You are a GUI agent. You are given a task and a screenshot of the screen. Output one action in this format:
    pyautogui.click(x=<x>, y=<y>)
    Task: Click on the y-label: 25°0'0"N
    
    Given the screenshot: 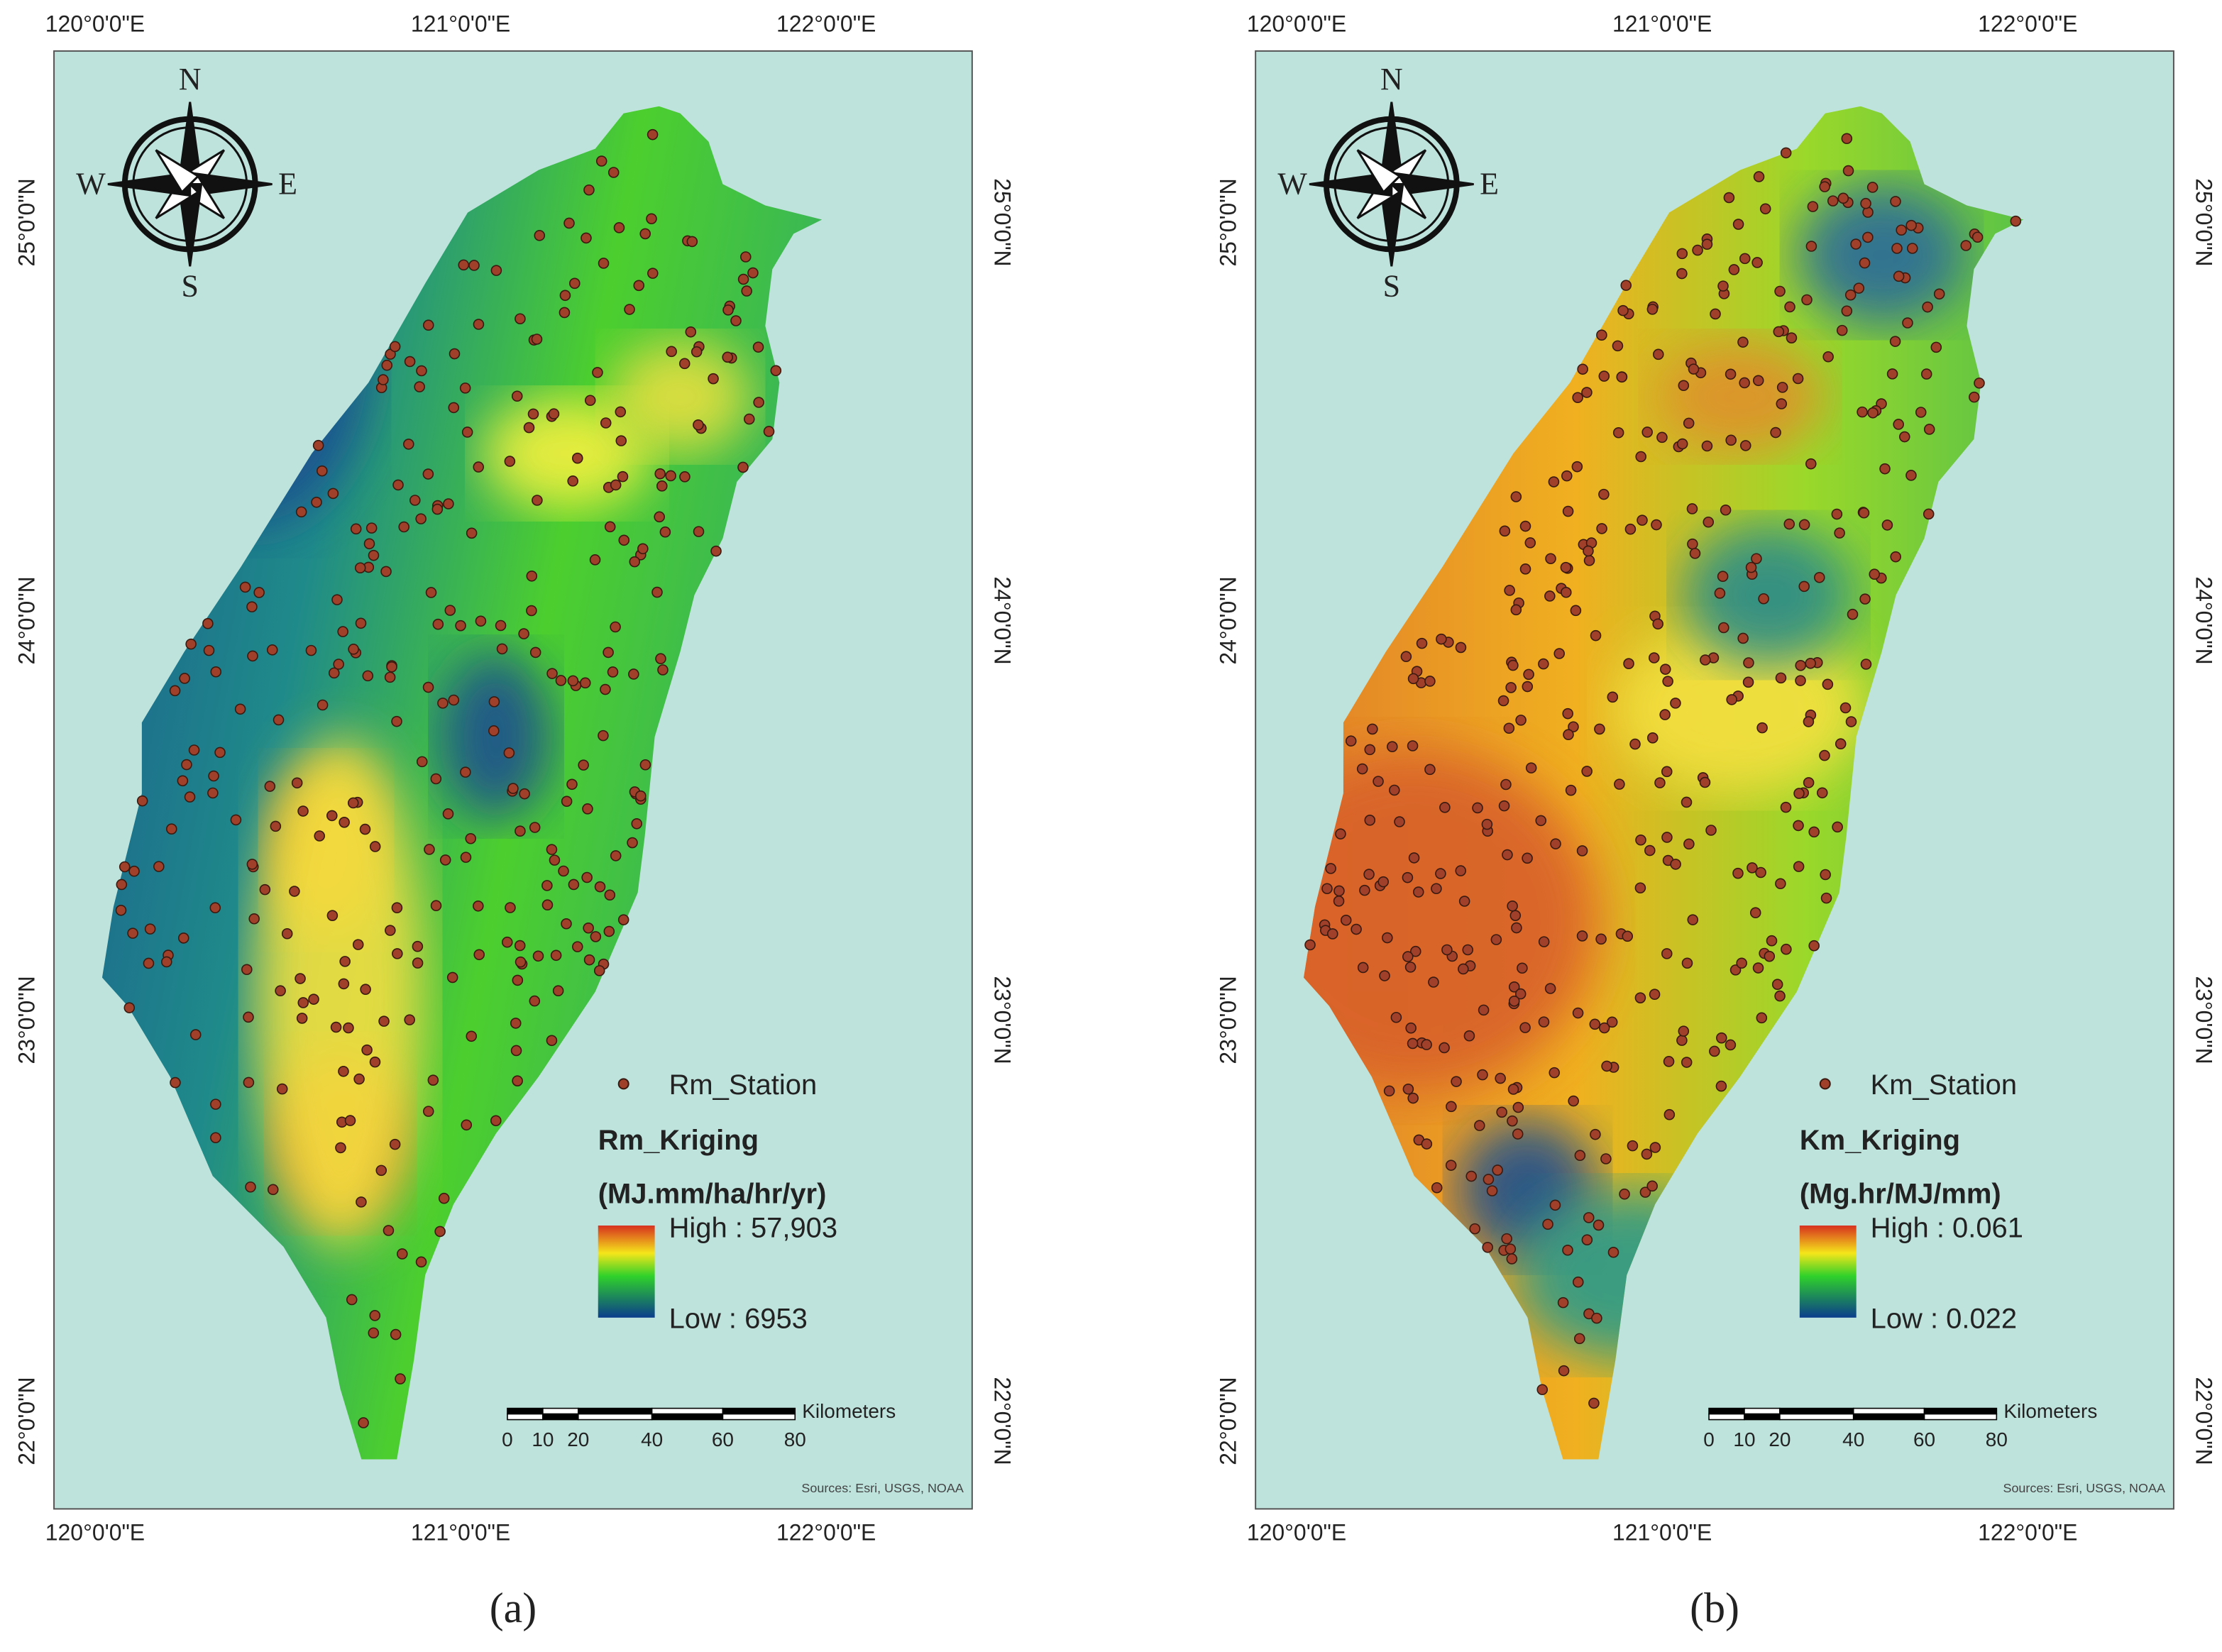 What is the action you would take?
    pyautogui.click(x=27, y=222)
    